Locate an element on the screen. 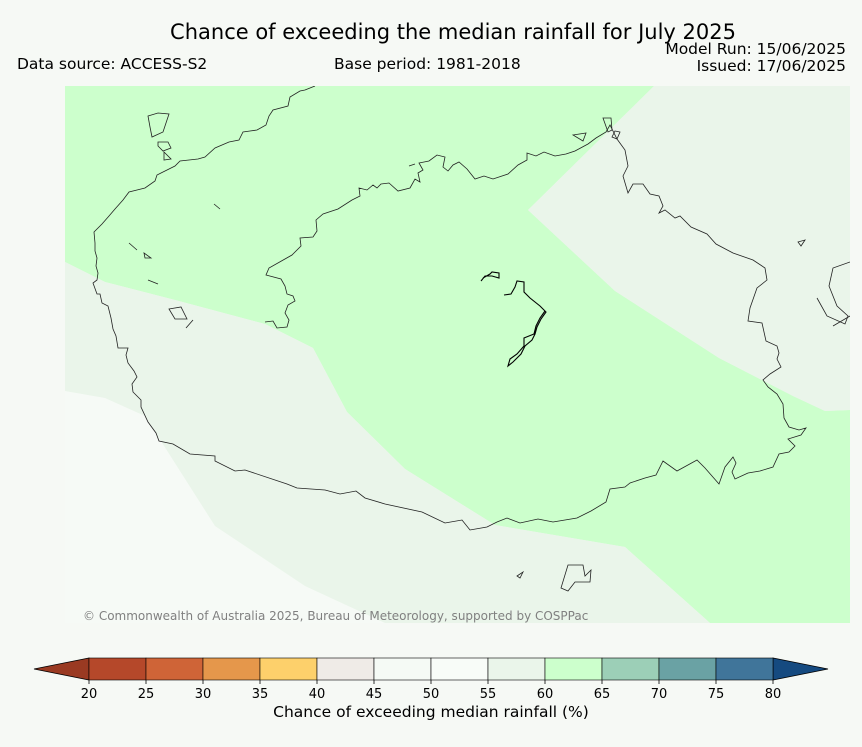  colorbar-tick-label: 30 is located at coordinates (203, 693).